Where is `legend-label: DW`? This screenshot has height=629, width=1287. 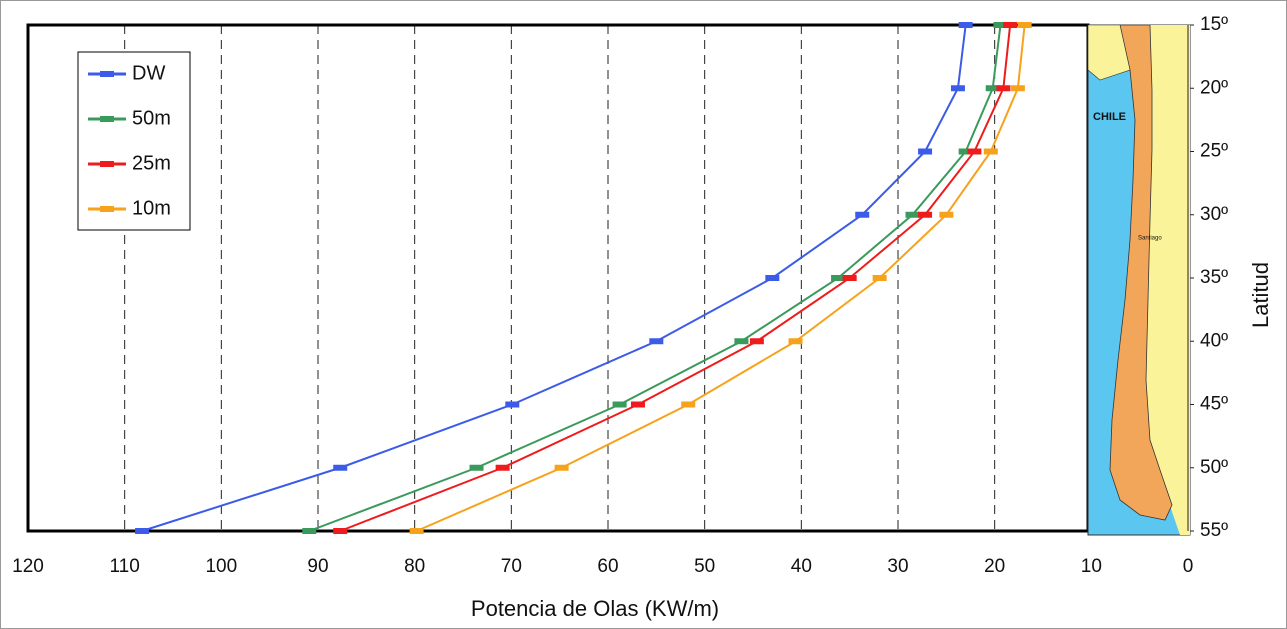
legend-label: DW is located at coordinates (148, 73).